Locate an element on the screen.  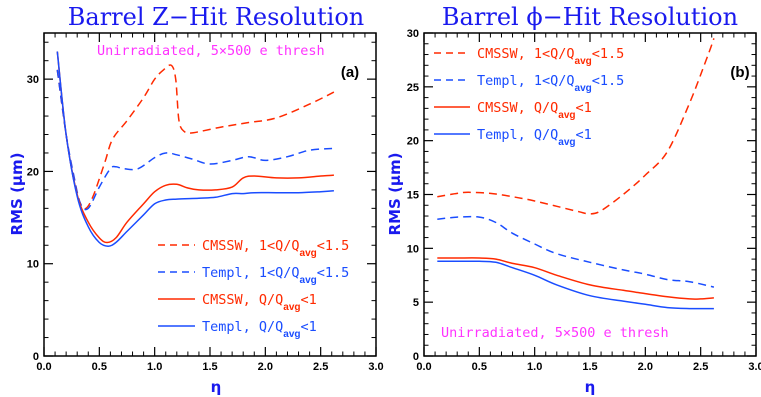
panel-label: (a) is located at coordinates (350, 72).